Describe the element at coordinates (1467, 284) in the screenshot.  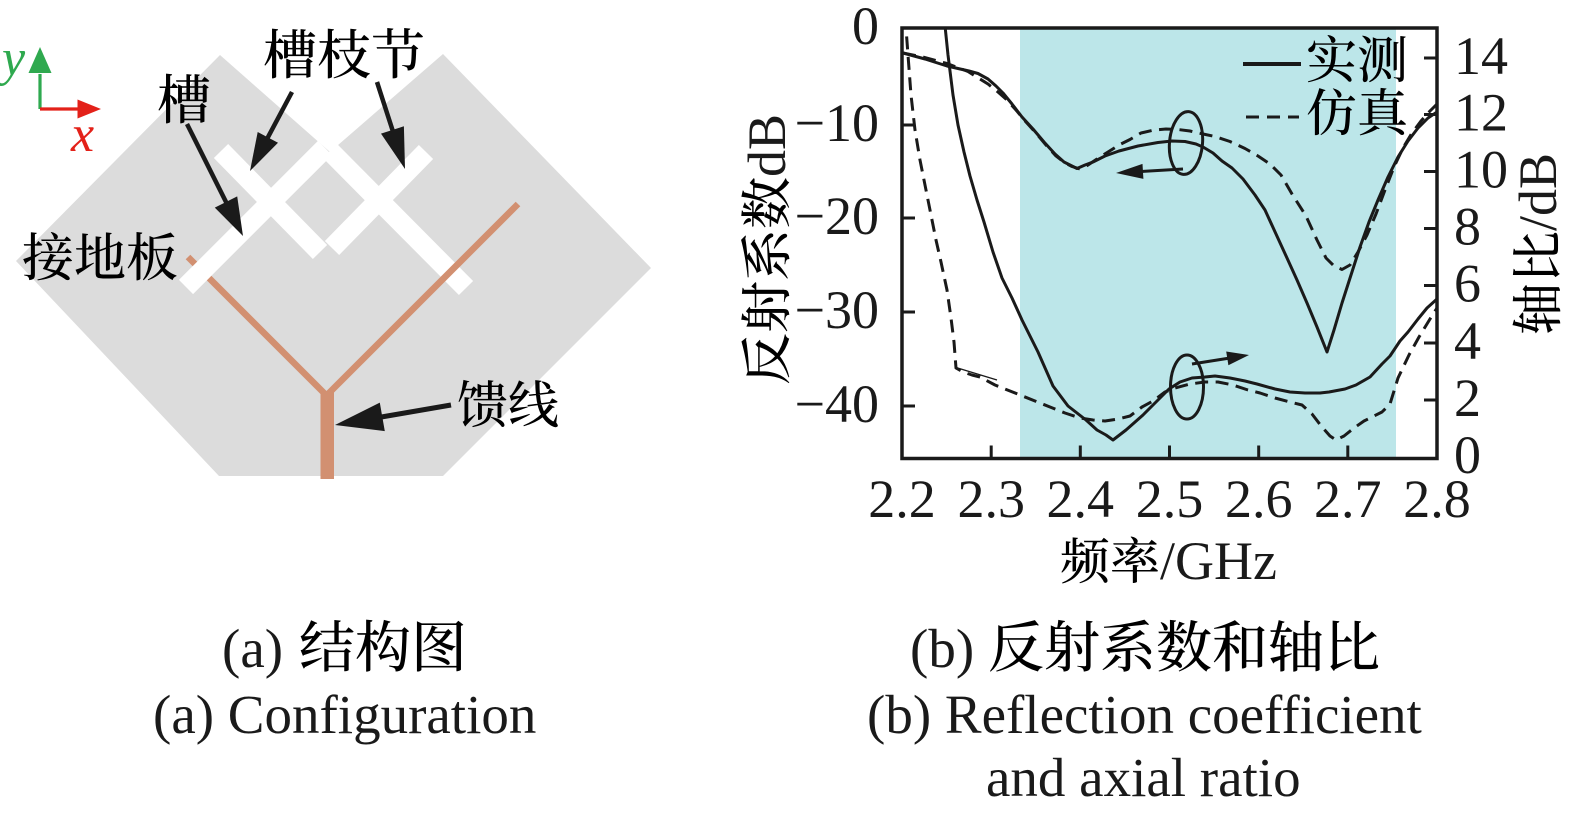
I see `svg-text: 6` at that location.